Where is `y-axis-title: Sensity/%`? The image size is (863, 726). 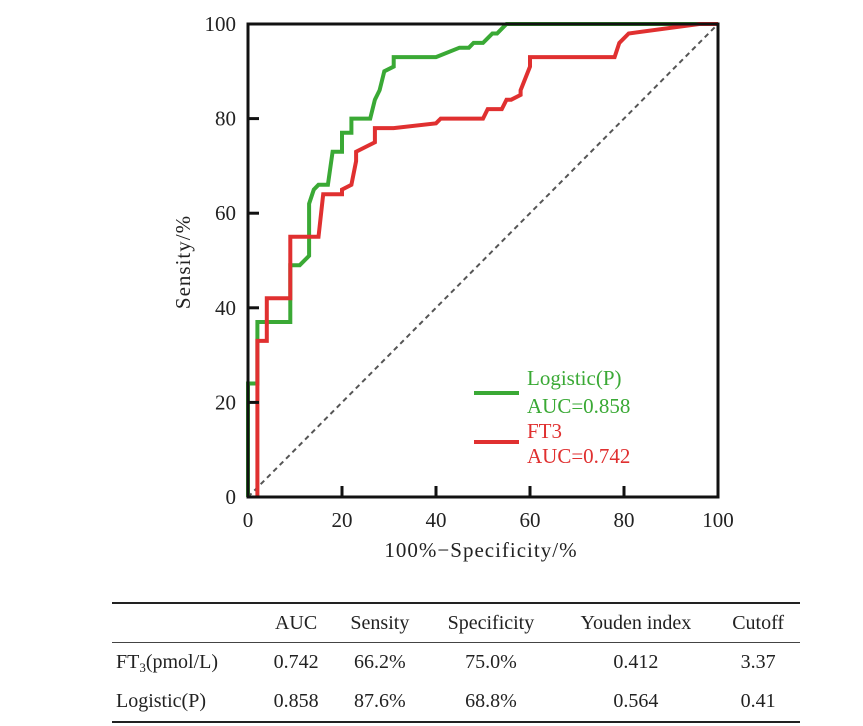
y-axis-title: Sensity/% is located at coordinates (183, 262).